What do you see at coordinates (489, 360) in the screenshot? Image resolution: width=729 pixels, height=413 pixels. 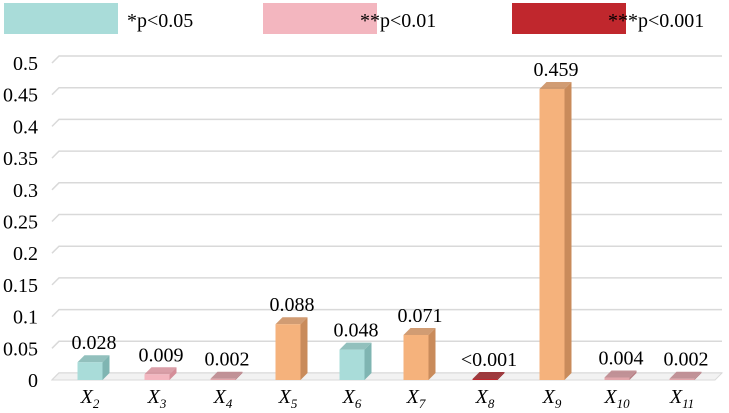 I see `data-label: <0.001` at bounding box center [489, 360].